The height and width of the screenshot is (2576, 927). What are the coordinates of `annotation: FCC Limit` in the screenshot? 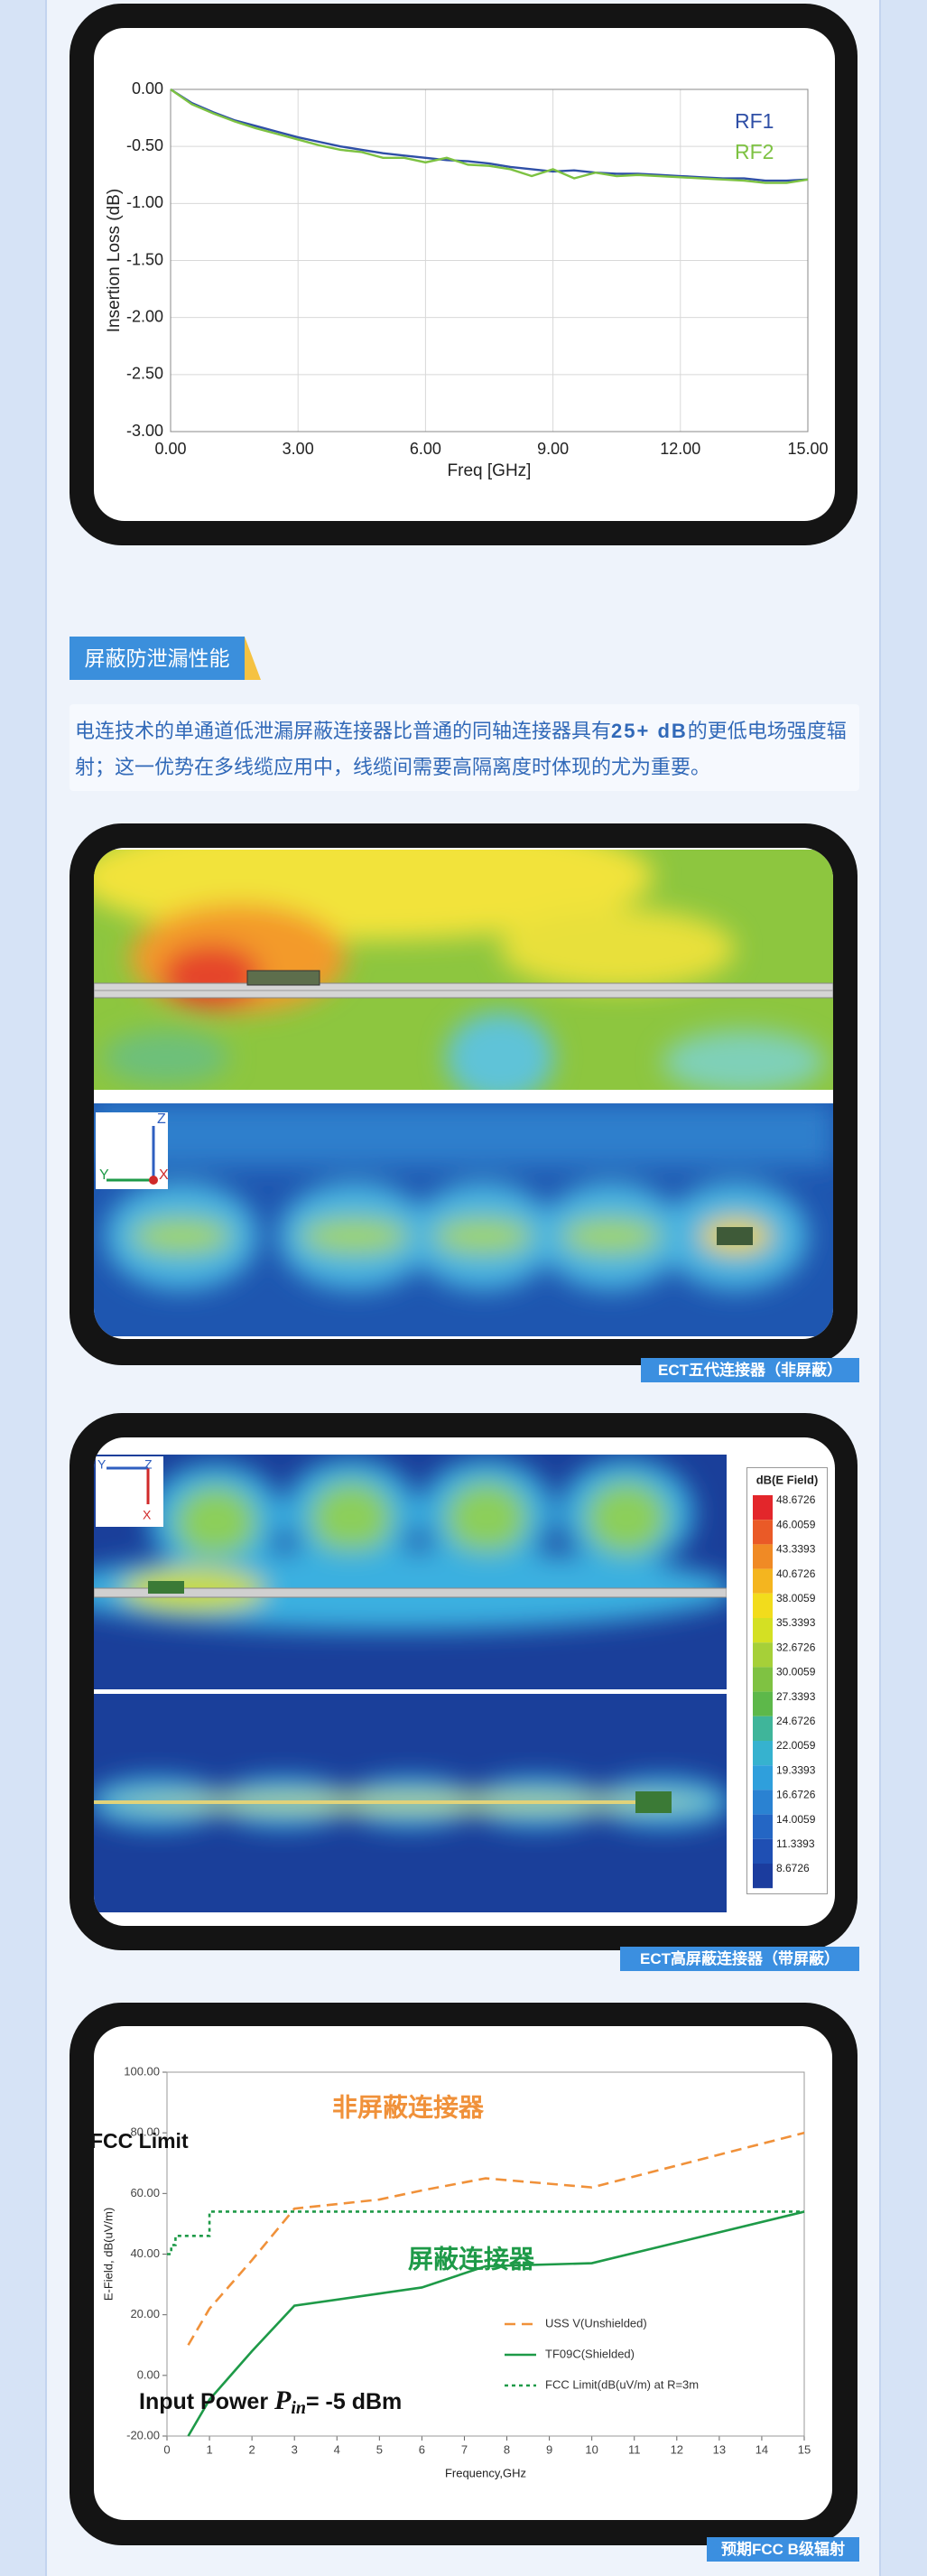 It's located at (141, 2141).